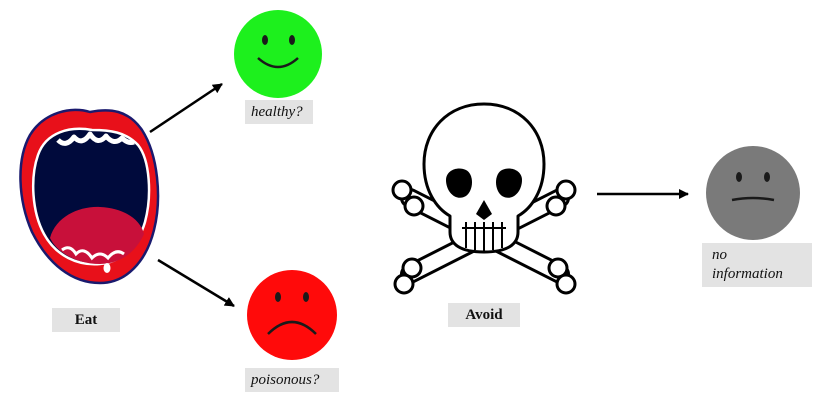 Image resolution: width=828 pixels, height=406 pixels. Describe the element at coordinates (753, 193) in the screenshot. I see `neutral-face-icon` at that location.